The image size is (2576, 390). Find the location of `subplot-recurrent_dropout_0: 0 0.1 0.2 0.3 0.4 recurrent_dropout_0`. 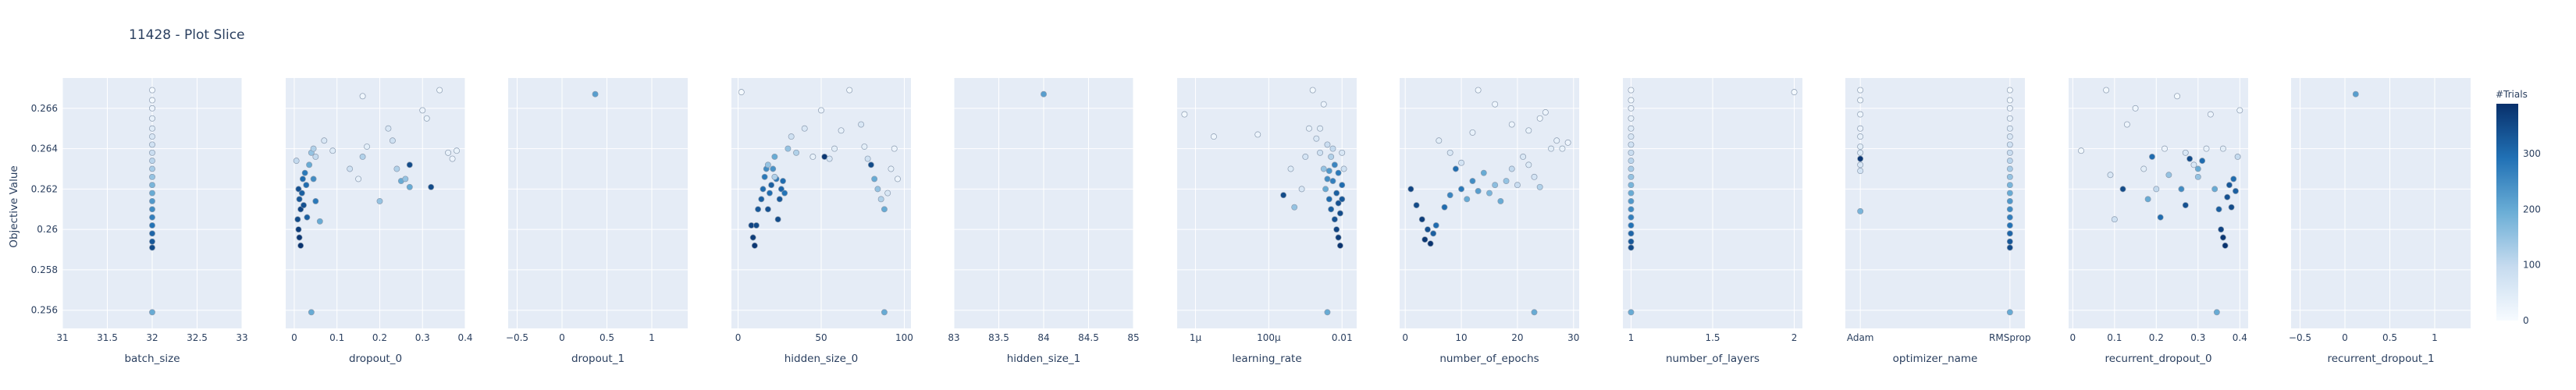

subplot-recurrent_dropout_0: 0 0.1 0.2 0.3 0.4 recurrent_dropout_0 is located at coordinates (2158, 222).